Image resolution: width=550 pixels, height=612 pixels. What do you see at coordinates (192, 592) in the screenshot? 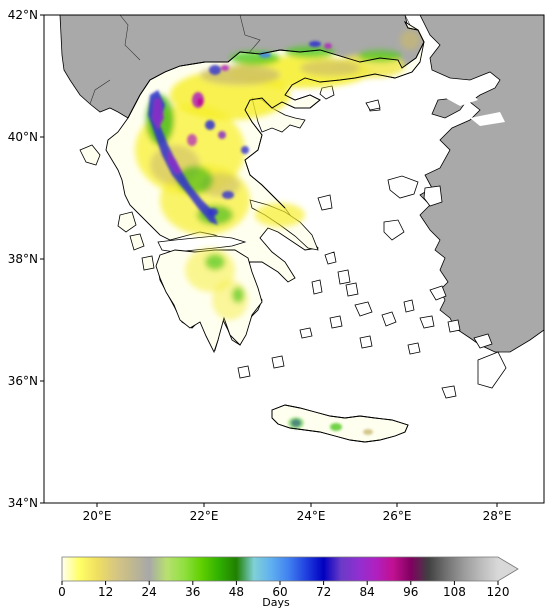
I see `colorbar-tick-label: 36` at bounding box center [192, 592].